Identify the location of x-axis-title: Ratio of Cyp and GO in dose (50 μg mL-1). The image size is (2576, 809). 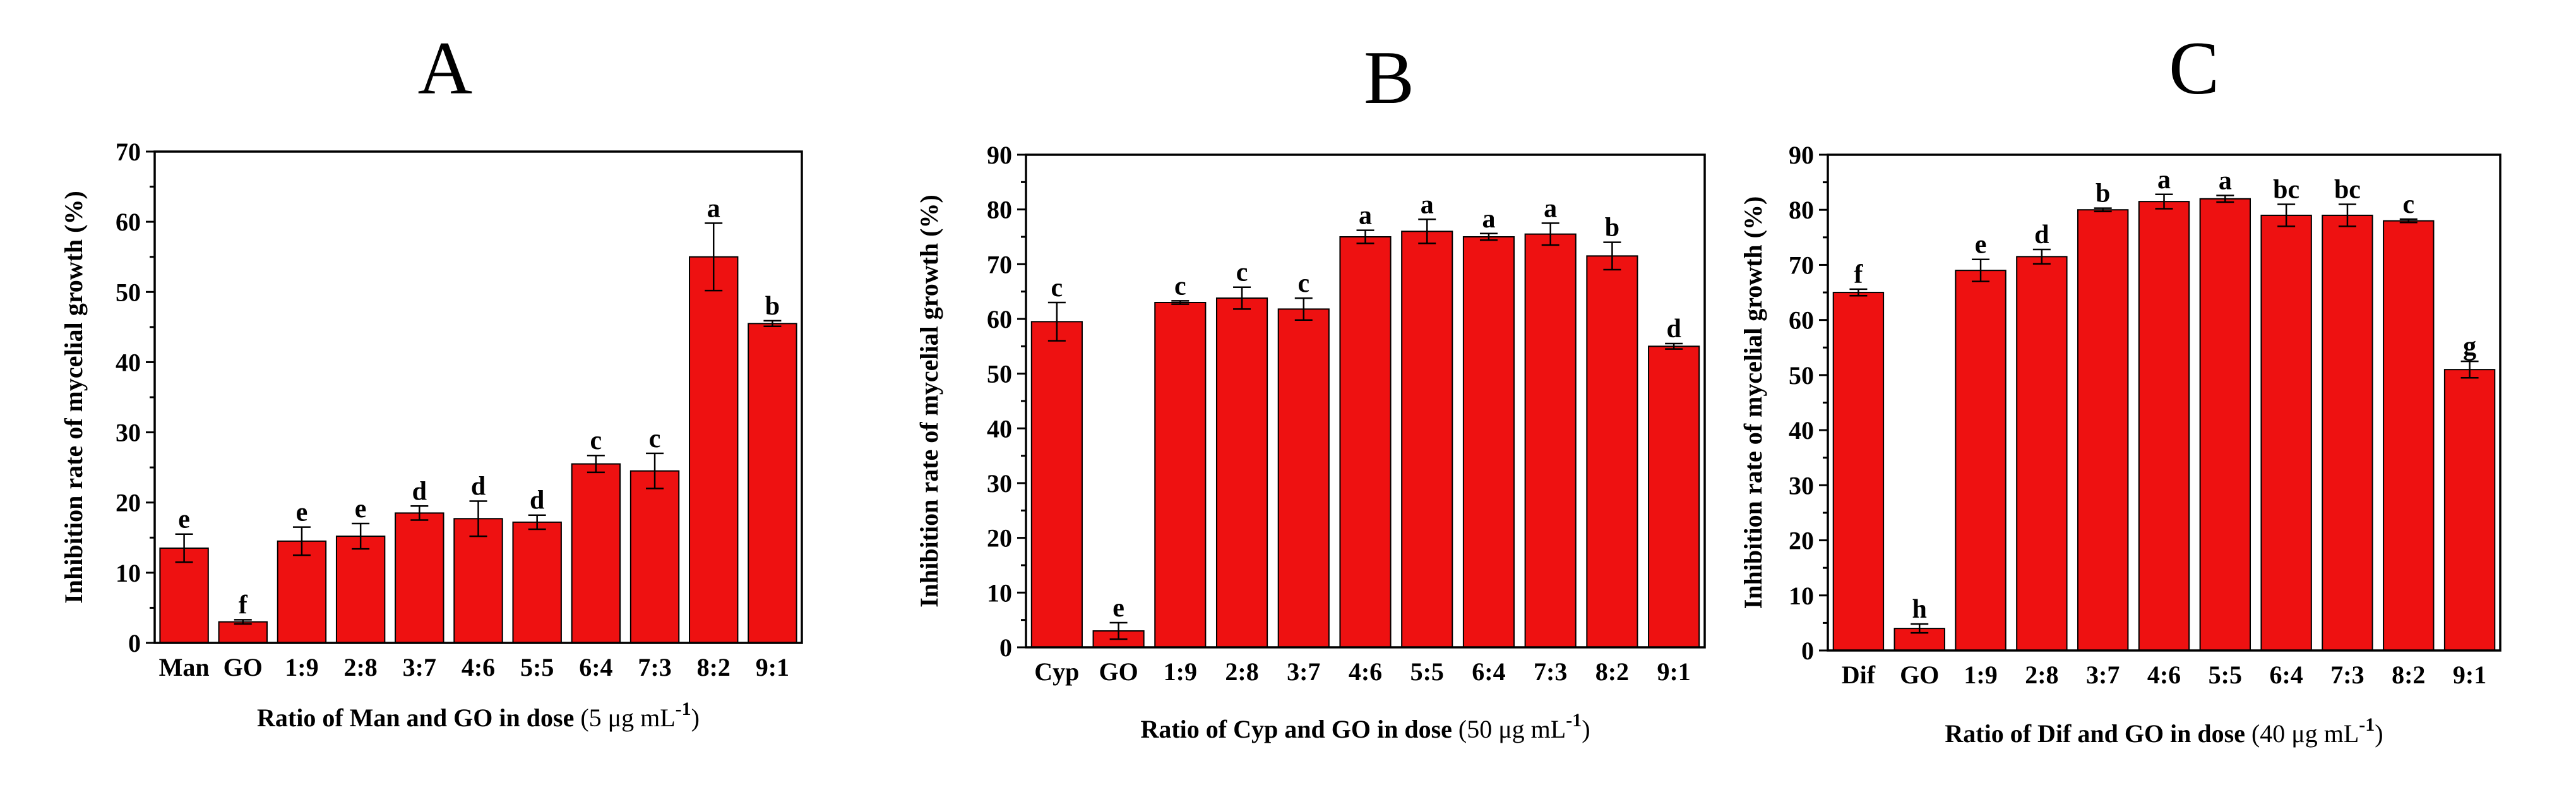
(1365, 727).